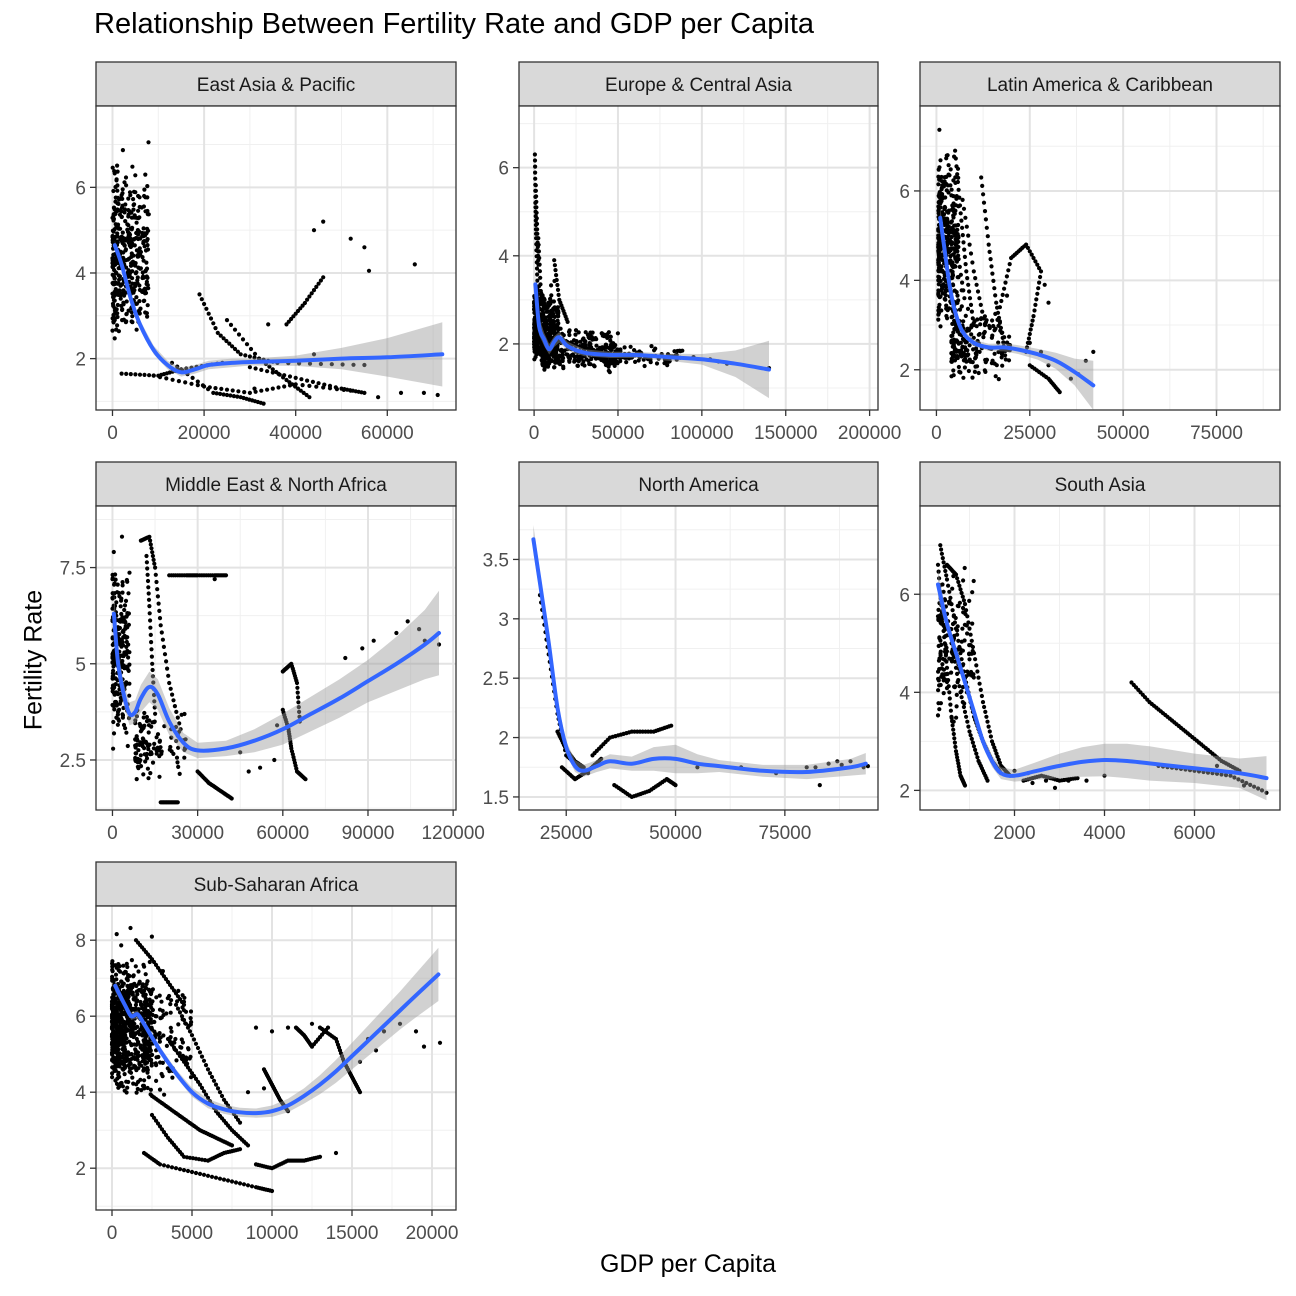  Describe the element at coordinates (282, 833) in the screenshot. I see `x-tick-label: 60000` at that location.